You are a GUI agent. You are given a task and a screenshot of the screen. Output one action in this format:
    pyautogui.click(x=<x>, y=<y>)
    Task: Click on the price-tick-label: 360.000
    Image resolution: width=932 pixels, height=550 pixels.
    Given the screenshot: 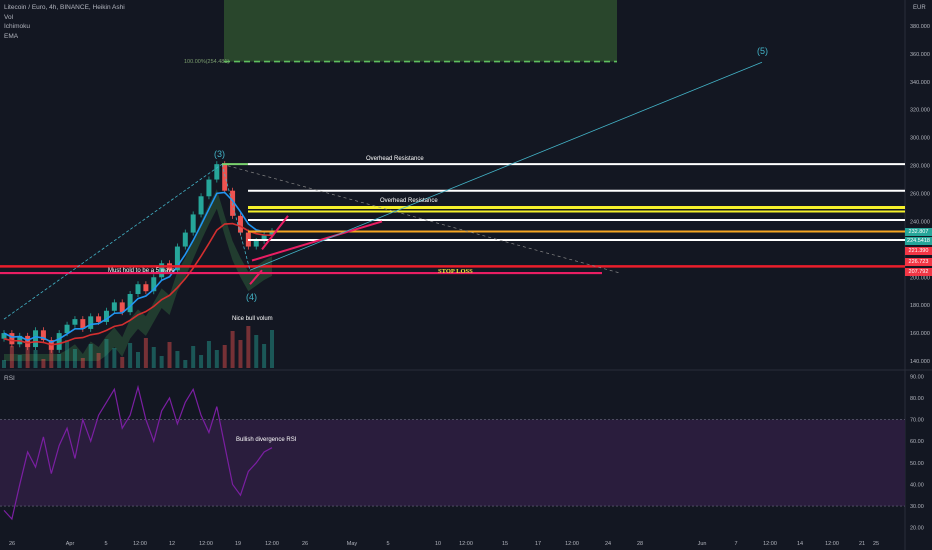 What is the action you would take?
    pyautogui.click(x=920, y=55)
    